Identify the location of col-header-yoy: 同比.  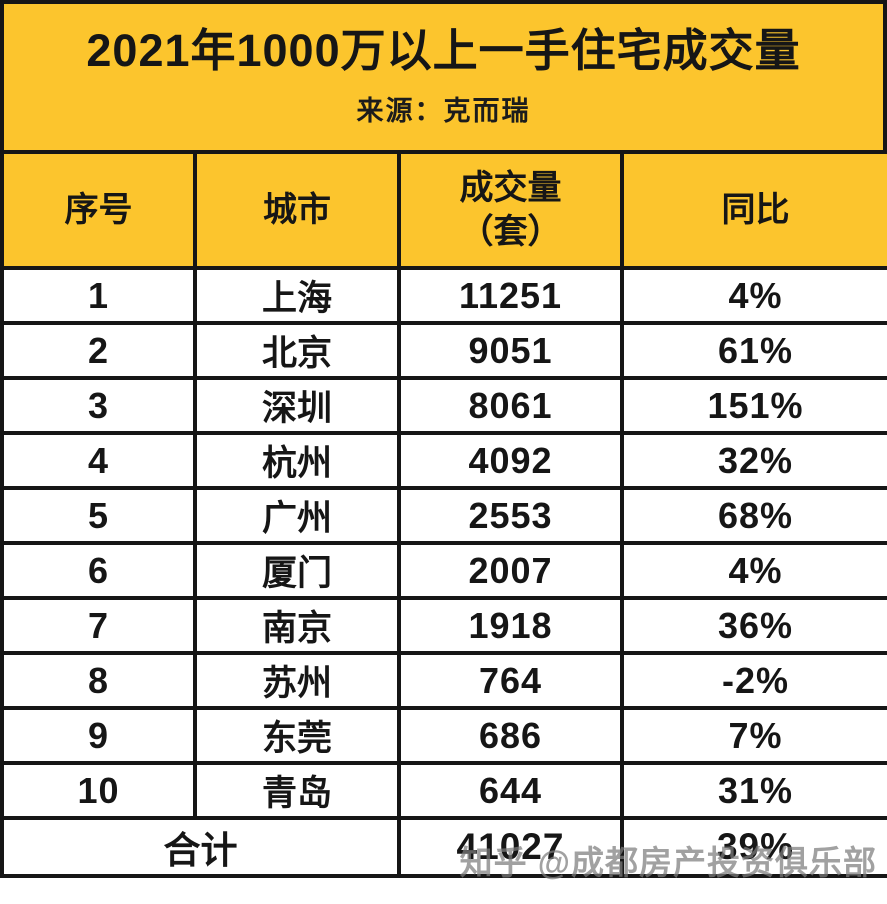
(753, 210).